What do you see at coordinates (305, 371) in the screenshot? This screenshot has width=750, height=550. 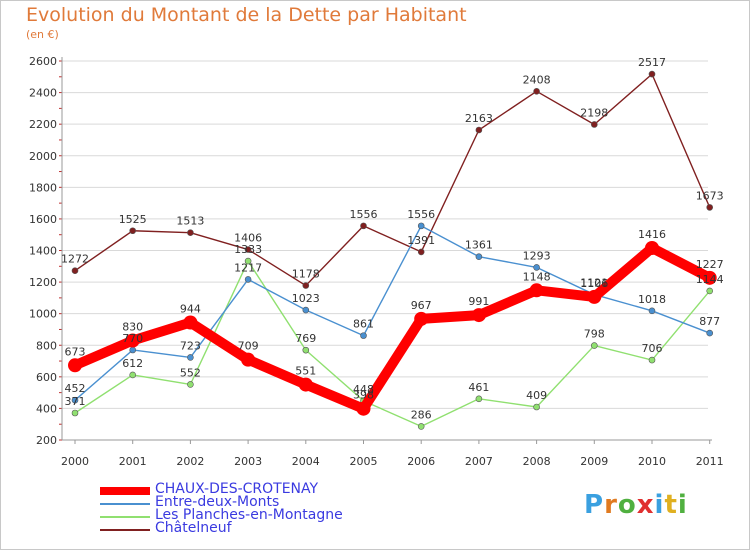 I see `data-label: 551` at bounding box center [305, 371].